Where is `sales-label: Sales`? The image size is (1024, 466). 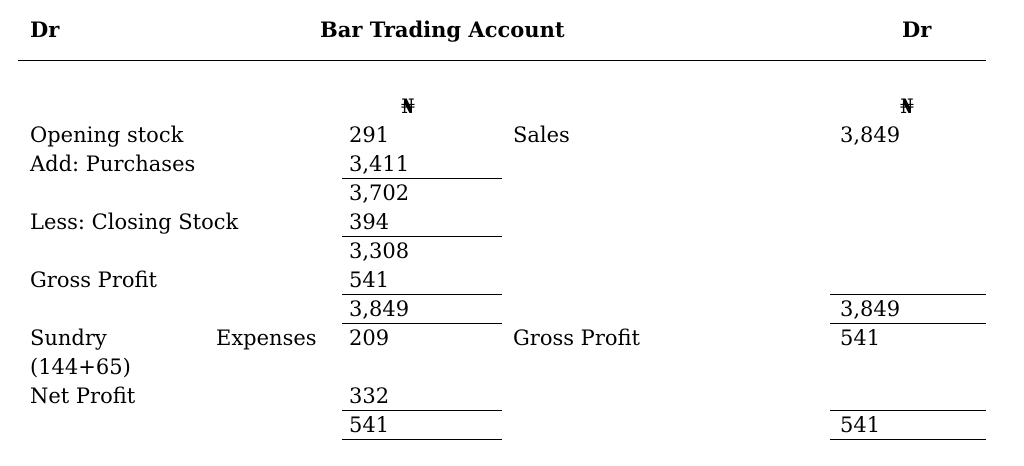
sales-label: Sales is located at coordinates (541, 135).